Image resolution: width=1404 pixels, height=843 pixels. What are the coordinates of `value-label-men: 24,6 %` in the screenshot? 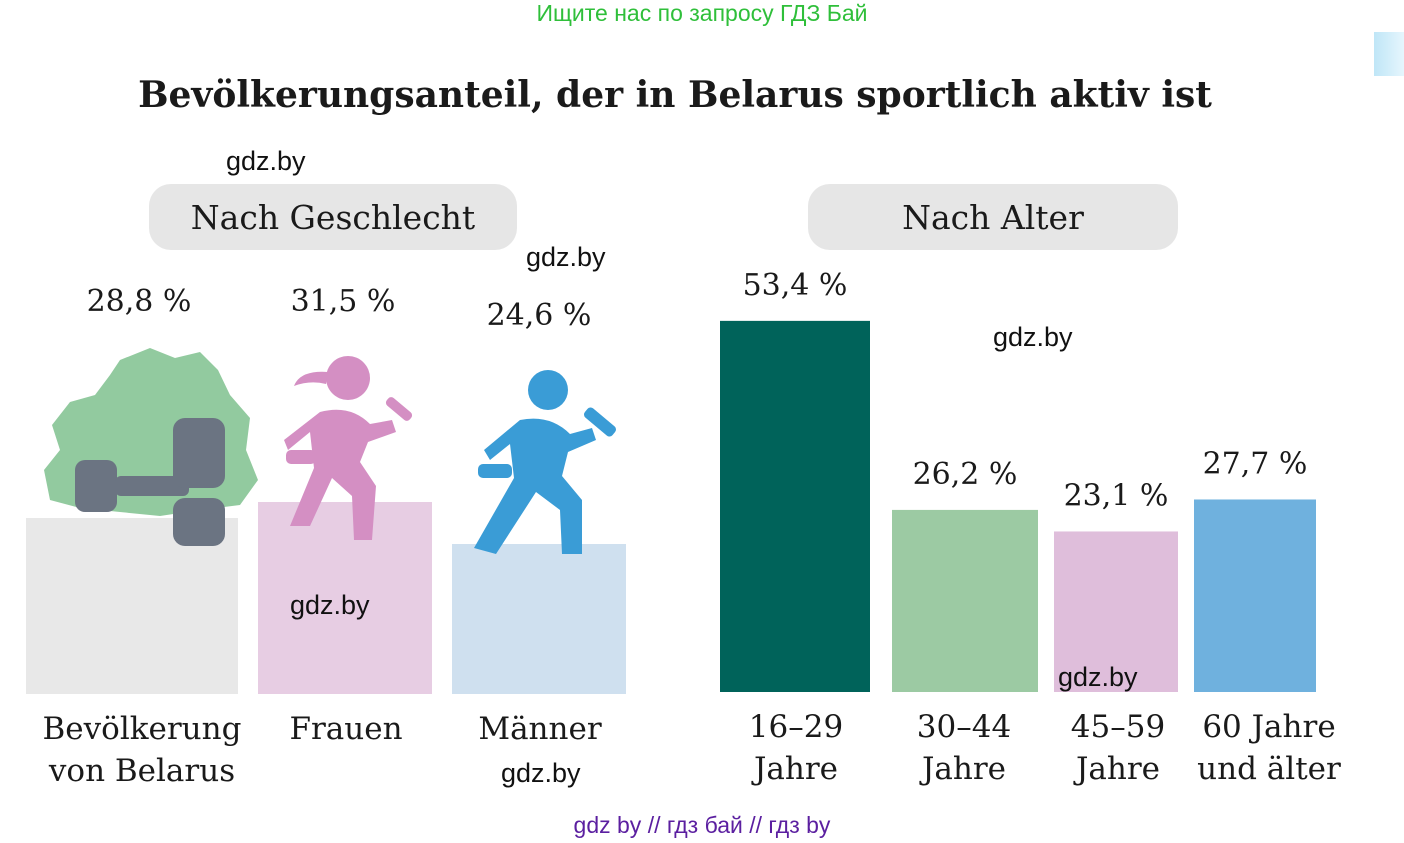 It's located at (539, 315).